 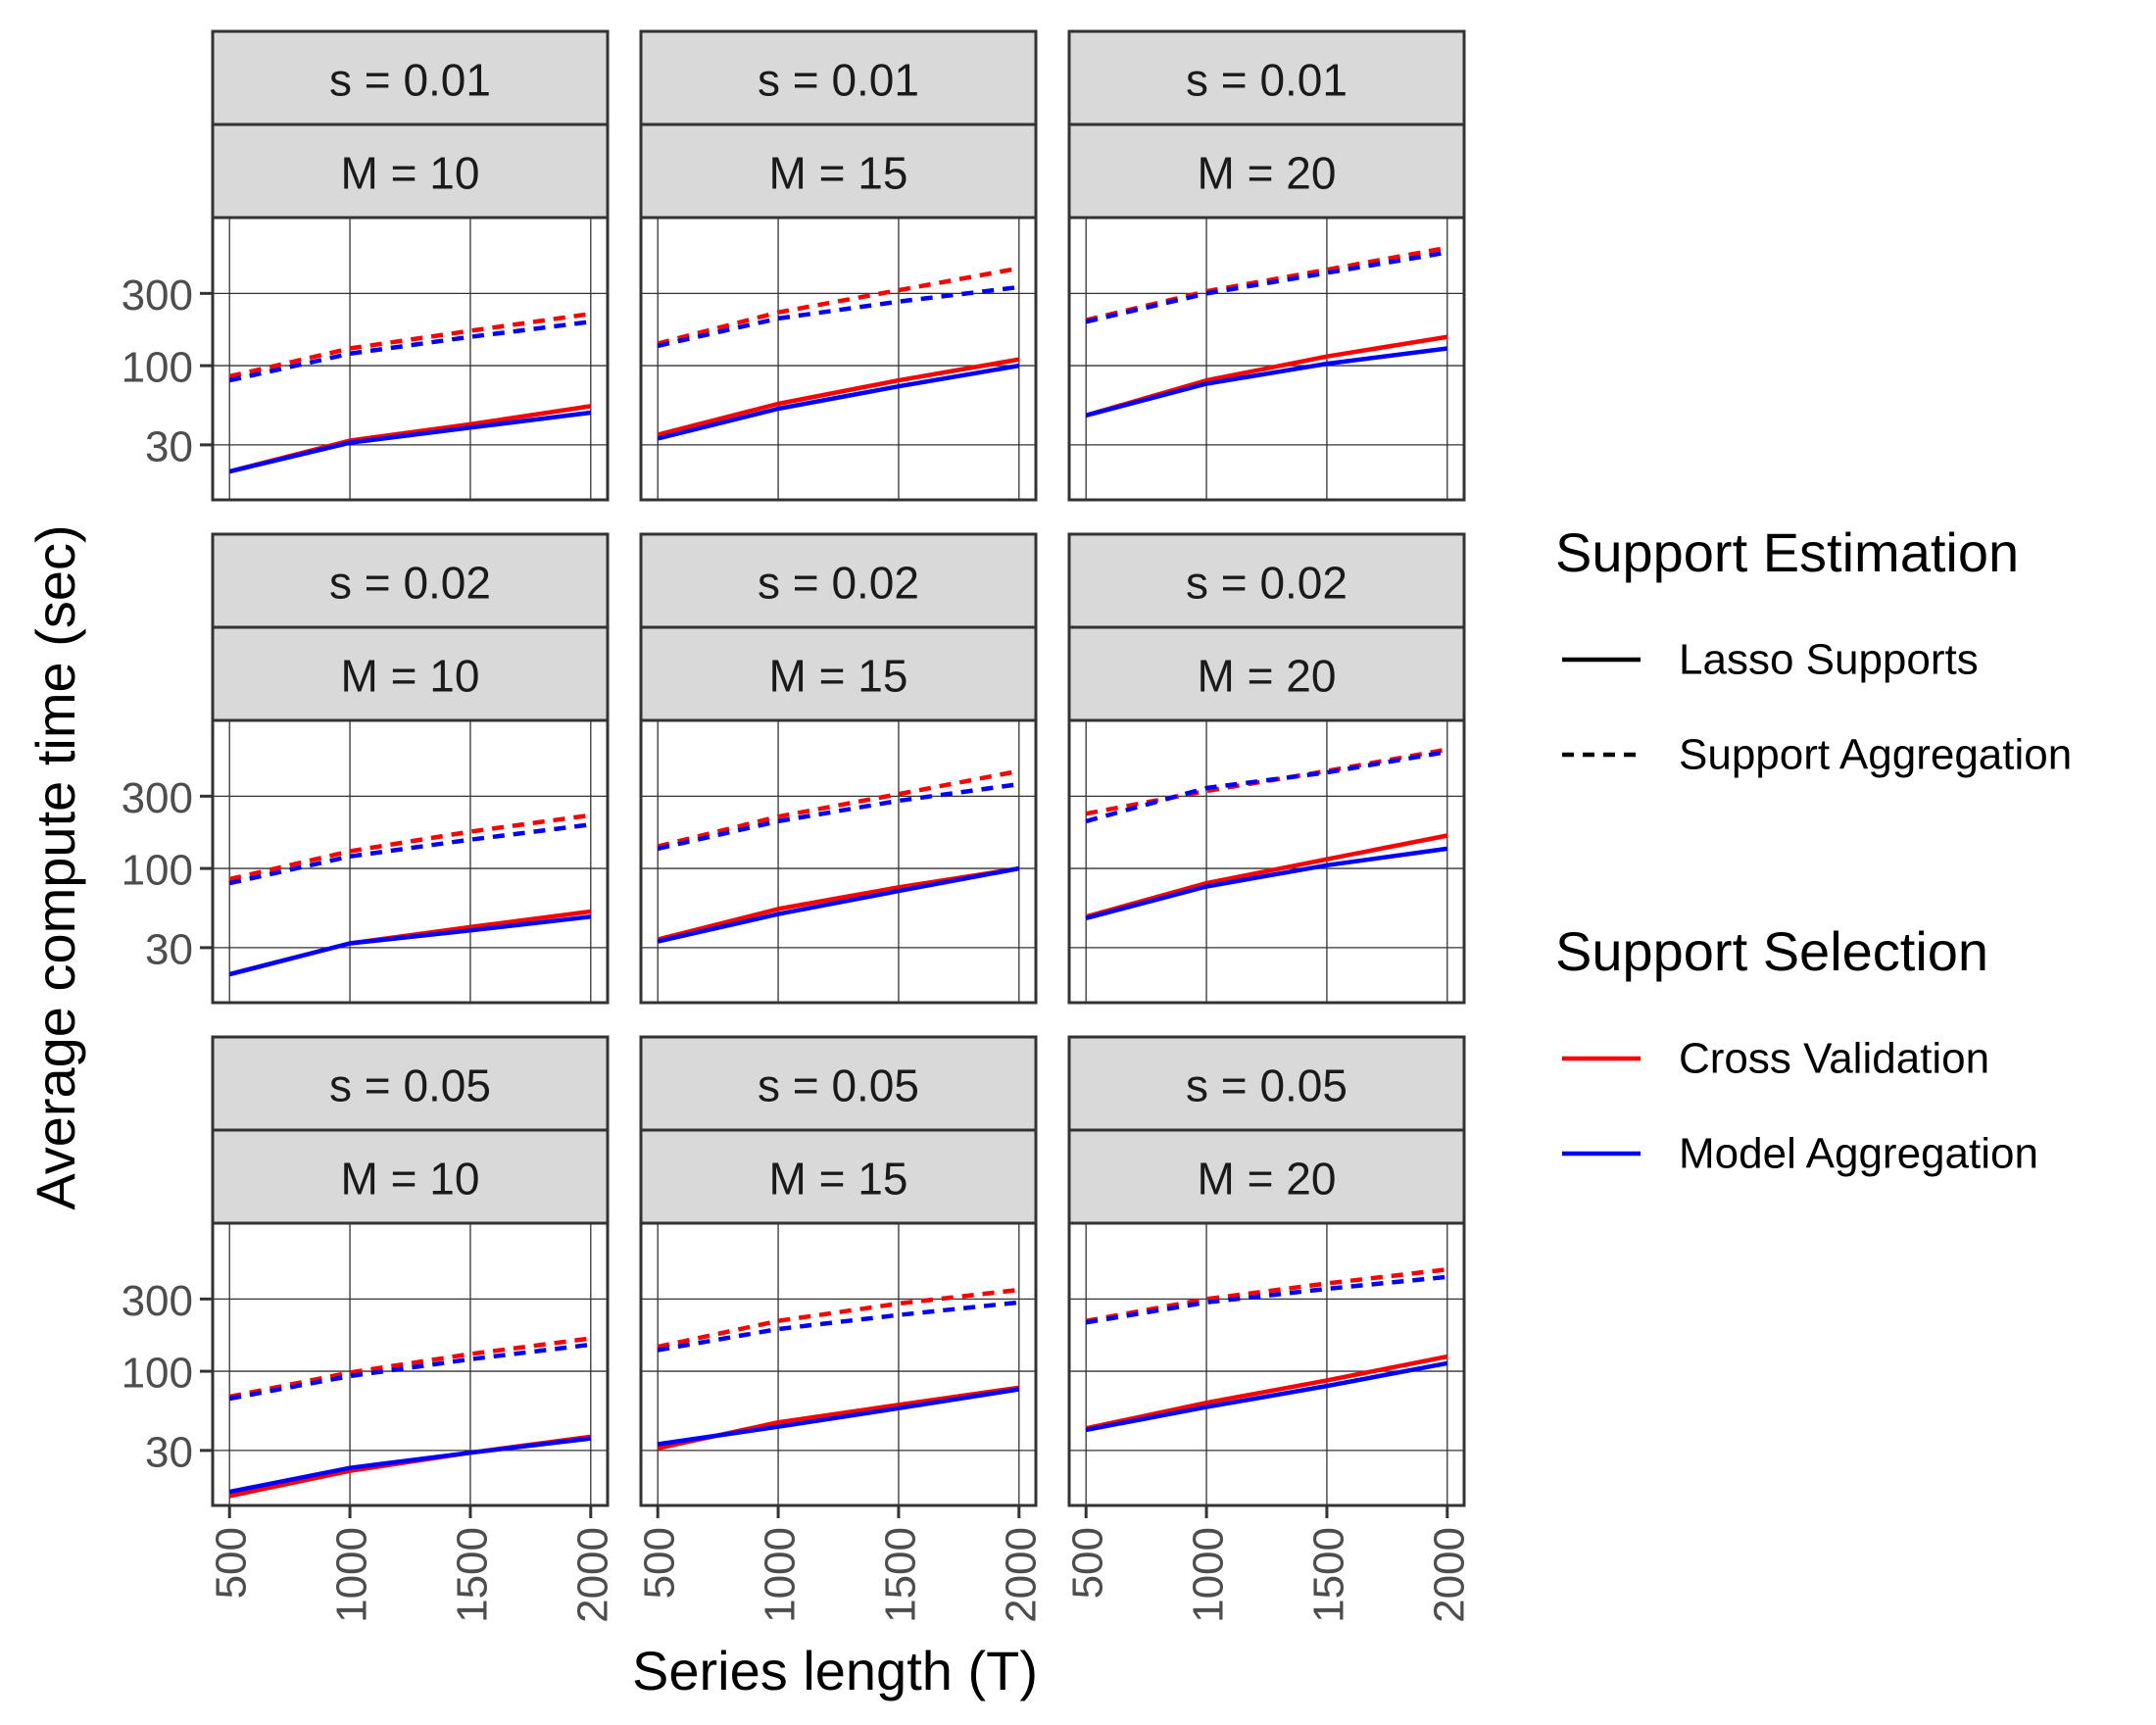 I want to click on facet-panel: s = 0.02 M = 10 30 100 300, so click(x=366, y=768).